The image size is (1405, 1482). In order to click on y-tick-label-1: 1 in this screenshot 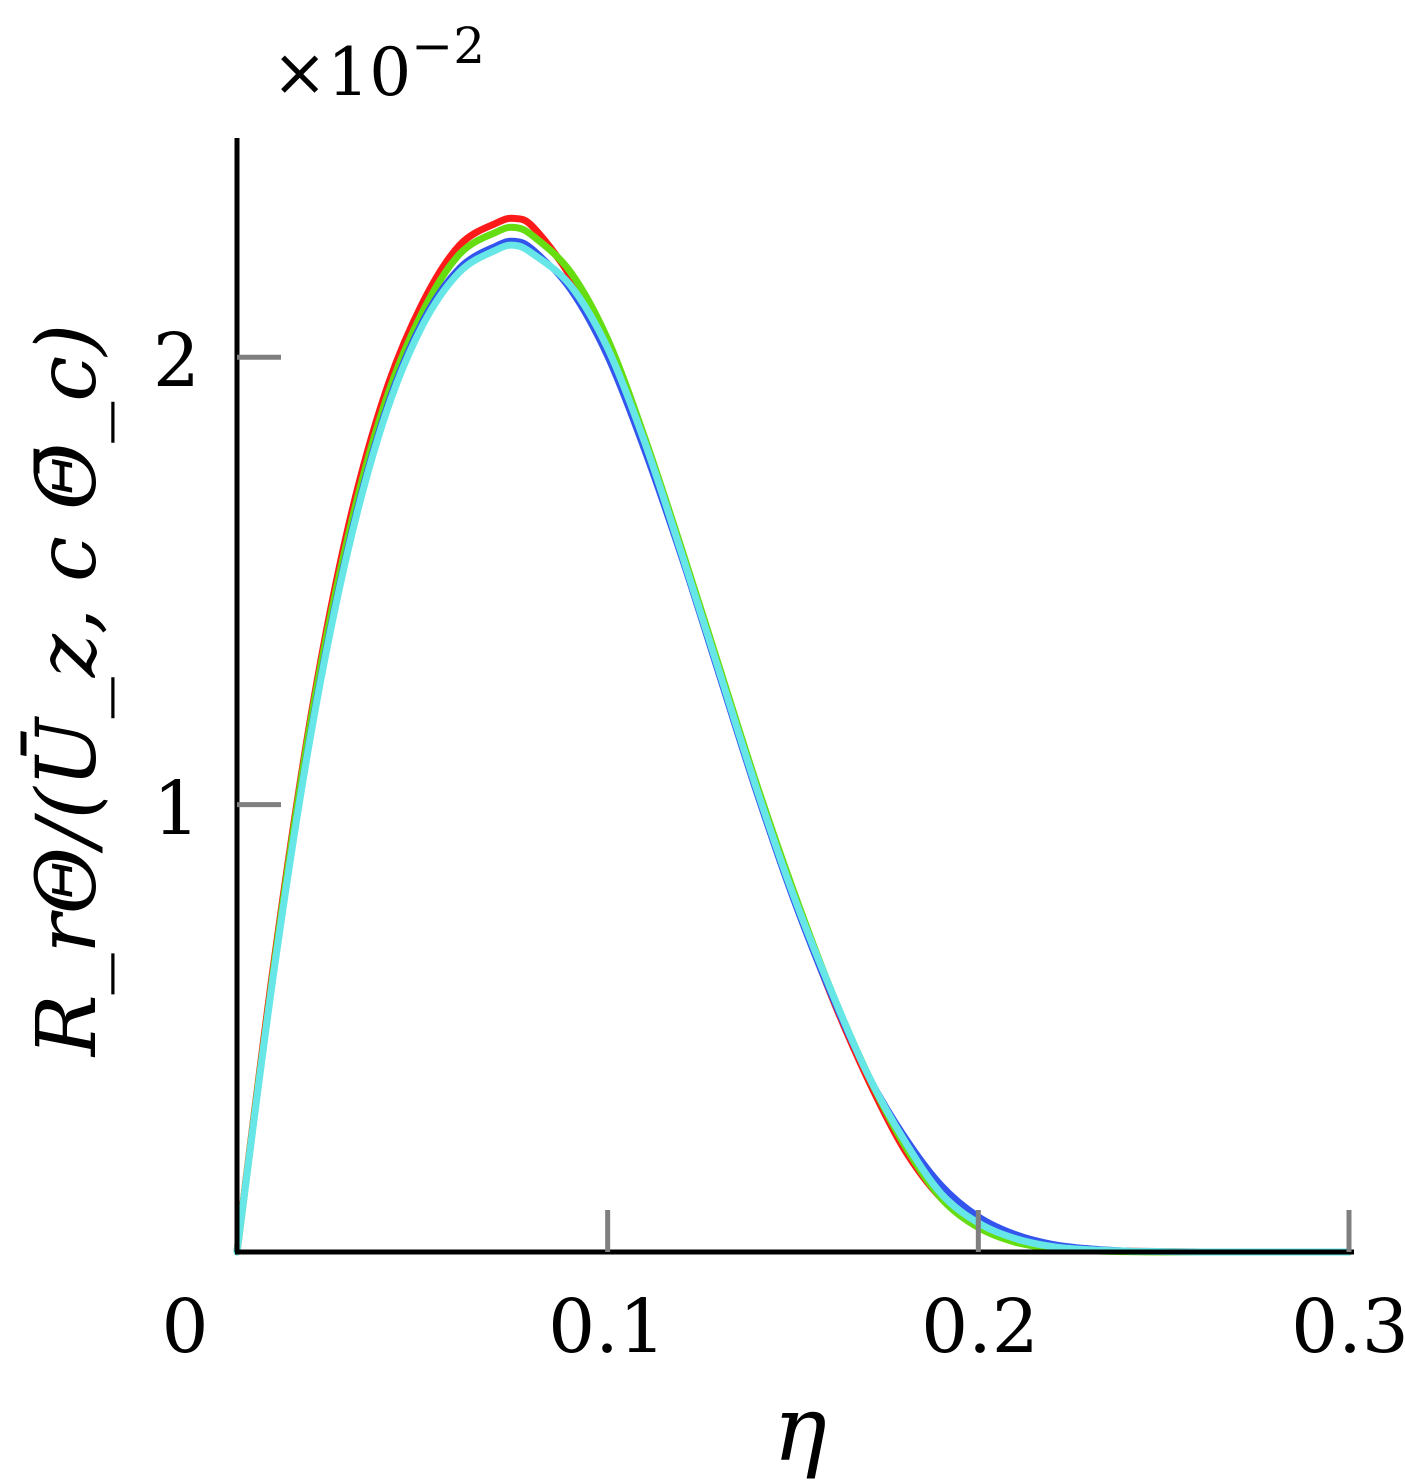, I will do `click(176, 809)`.